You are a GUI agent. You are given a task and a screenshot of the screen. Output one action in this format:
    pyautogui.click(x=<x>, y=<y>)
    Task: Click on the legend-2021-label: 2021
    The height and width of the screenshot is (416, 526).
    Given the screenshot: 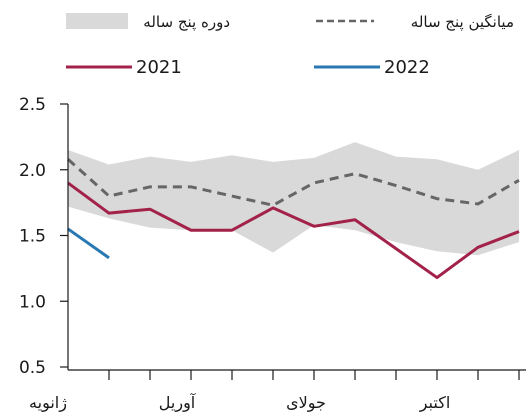 What is the action you would take?
    pyautogui.click(x=159, y=67)
    